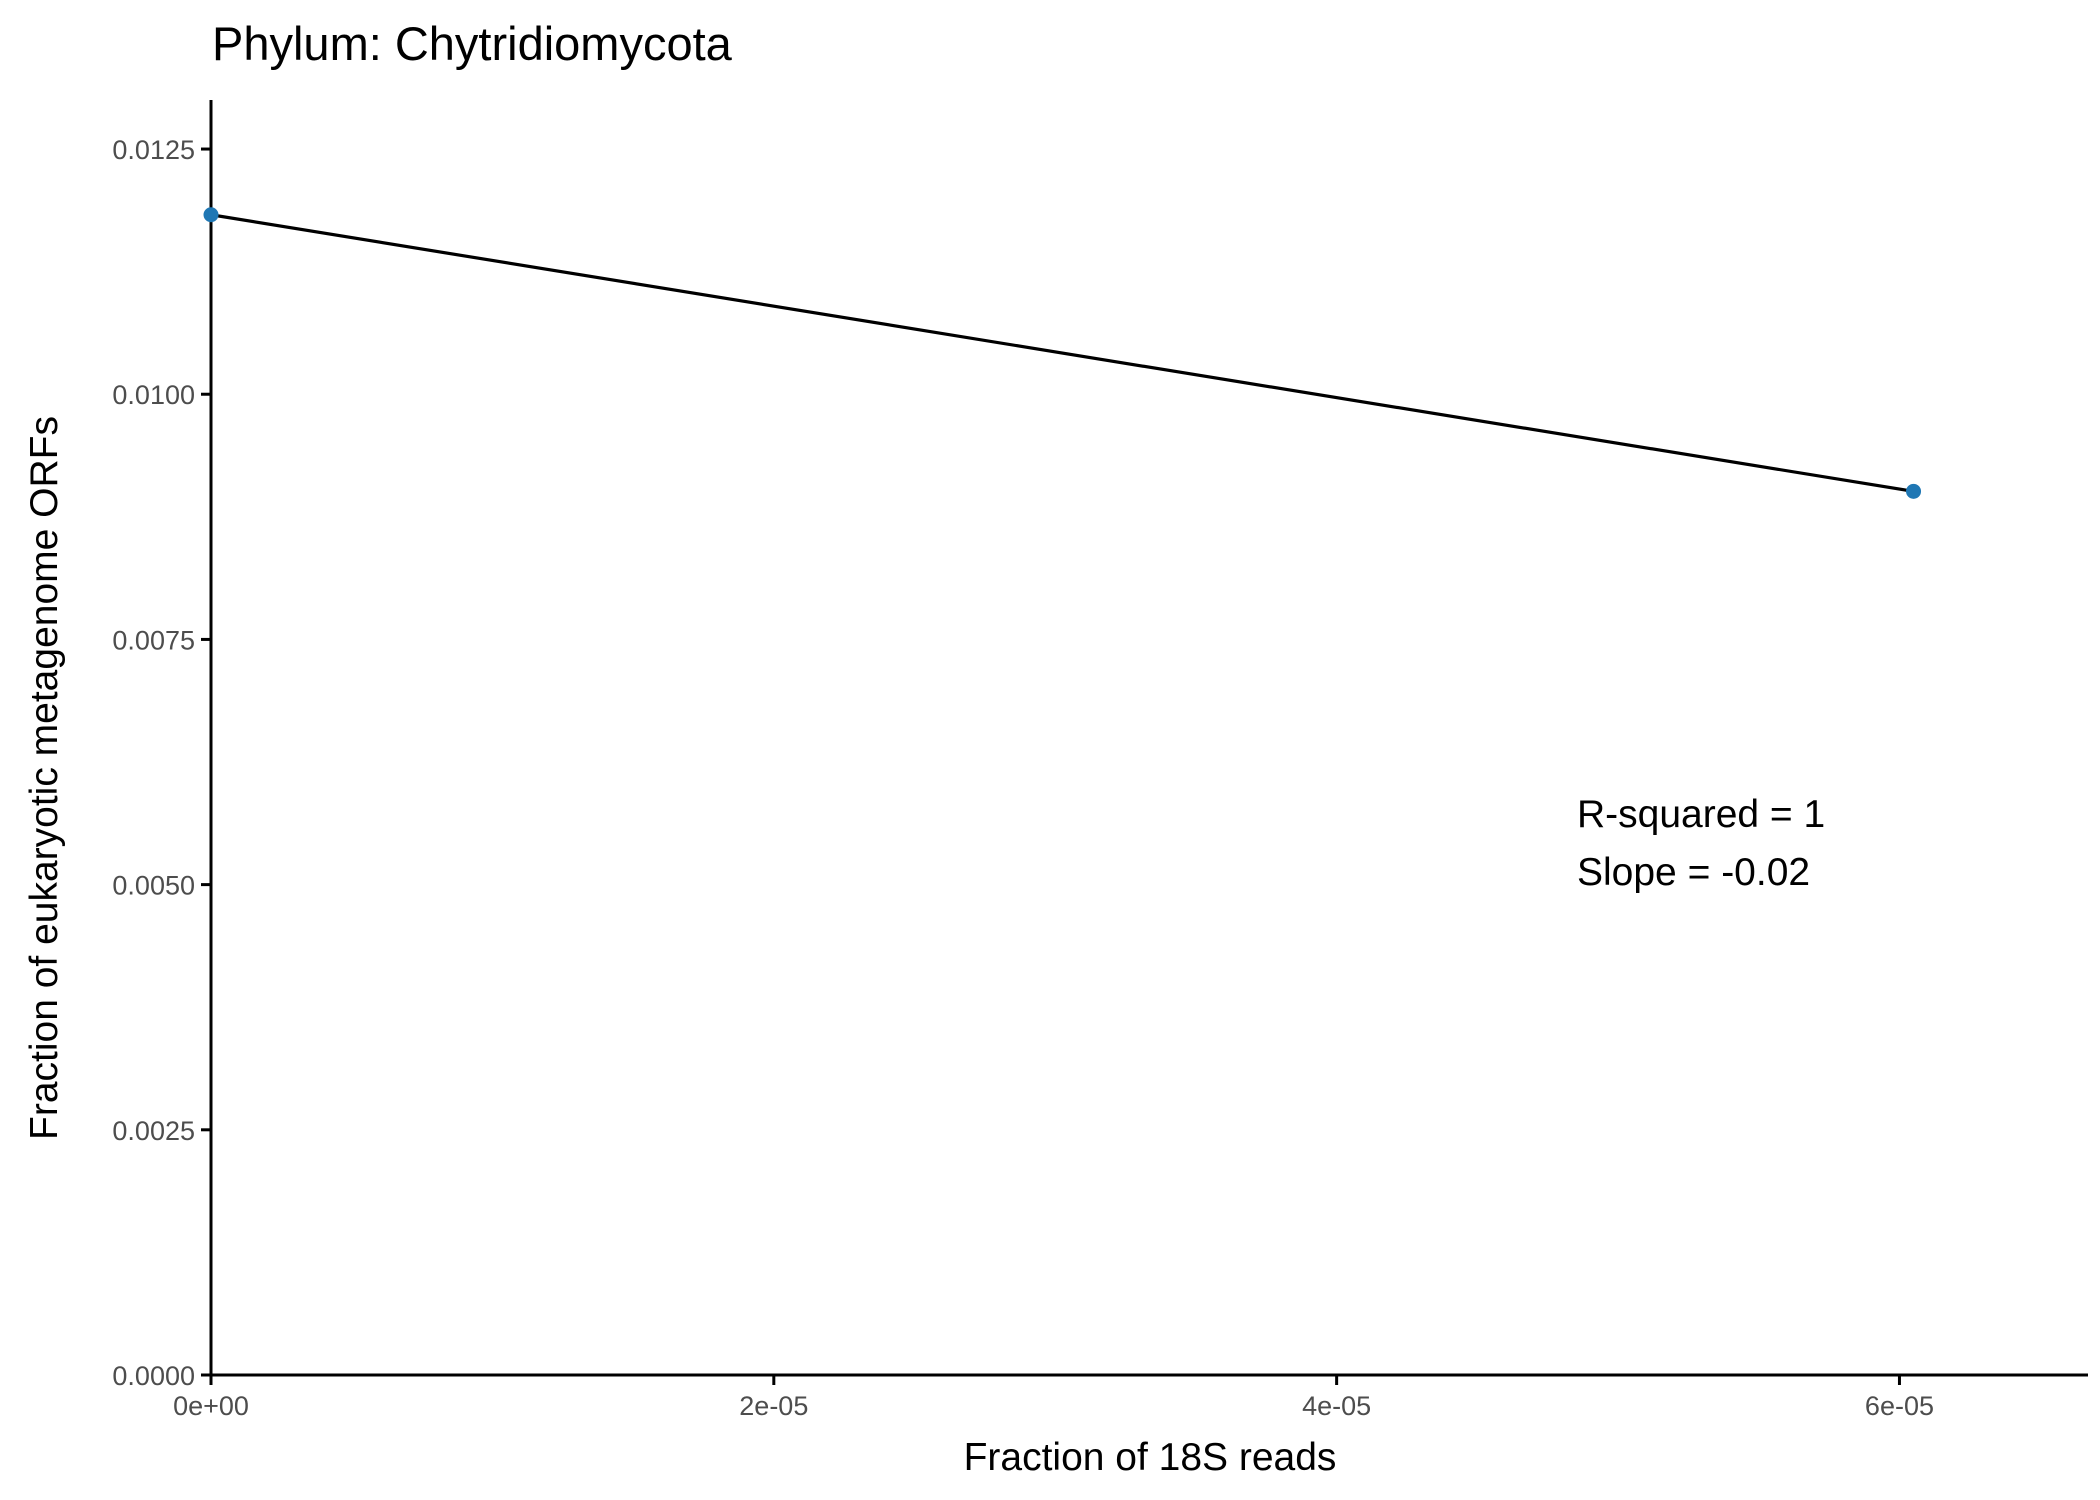 This screenshot has width=2100, height=1500. I want to click on x-tick-label: 4e-05, so click(1336, 1406).